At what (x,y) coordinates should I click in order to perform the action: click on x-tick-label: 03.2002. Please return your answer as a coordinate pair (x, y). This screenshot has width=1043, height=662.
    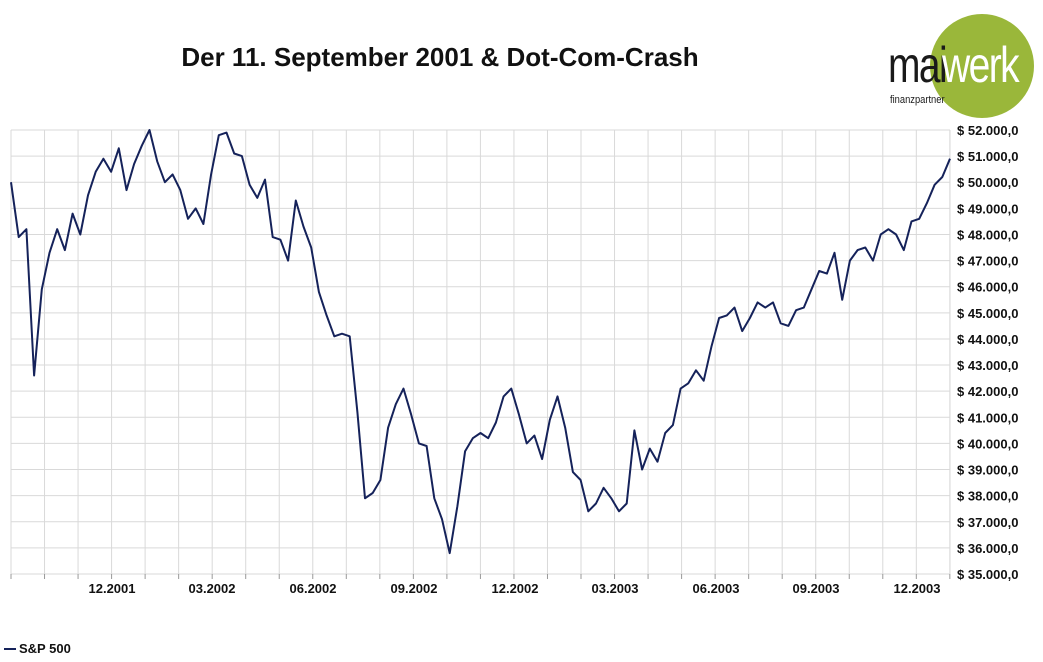
    Looking at the image, I should click on (212, 588).